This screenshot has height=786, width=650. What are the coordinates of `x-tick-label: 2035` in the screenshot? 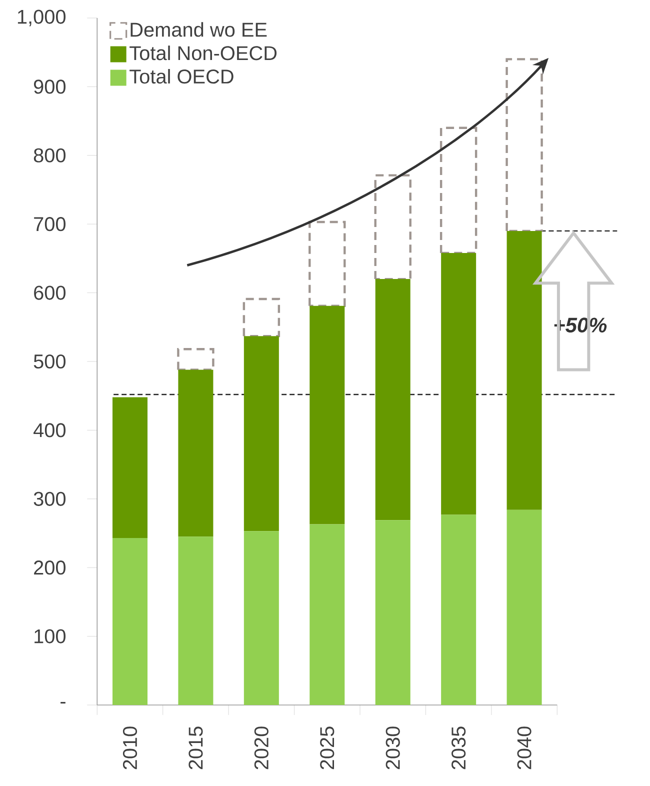 It's located at (459, 748).